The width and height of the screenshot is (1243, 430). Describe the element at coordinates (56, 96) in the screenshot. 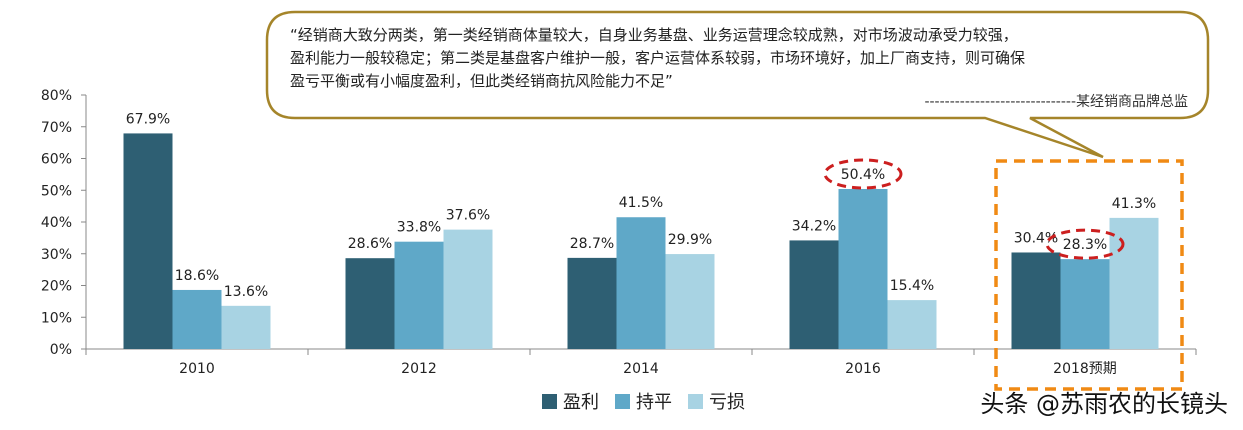

I see `y-tick-label: 80%` at that location.